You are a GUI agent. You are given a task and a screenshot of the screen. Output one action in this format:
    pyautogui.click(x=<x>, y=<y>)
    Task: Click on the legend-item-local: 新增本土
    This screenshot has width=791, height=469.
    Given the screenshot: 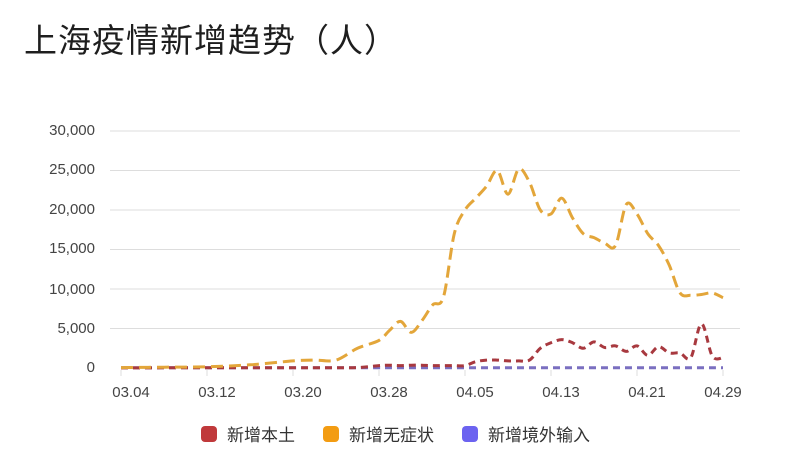 What is the action you would take?
    pyautogui.click(x=248, y=433)
    